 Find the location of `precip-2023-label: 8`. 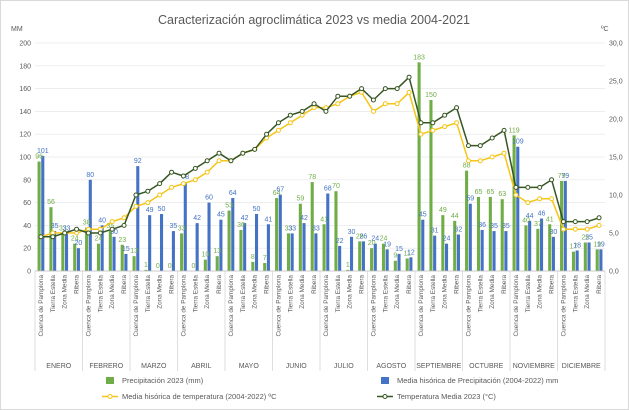

precip-2023-label: 8 is located at coordinates (253, 257).